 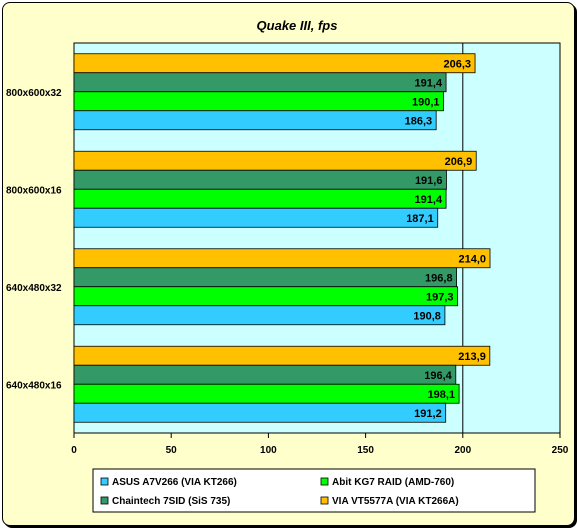 I want to click on x-tick-label-3: 150, so click(x=365, y=450).